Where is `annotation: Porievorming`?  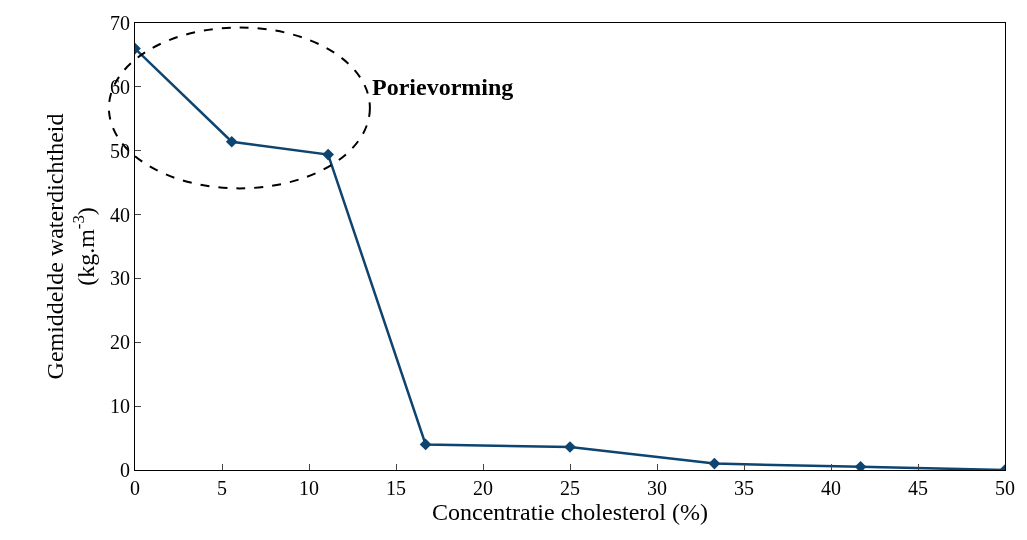
annotation: Porievorming is located at coordinates (443, 87).